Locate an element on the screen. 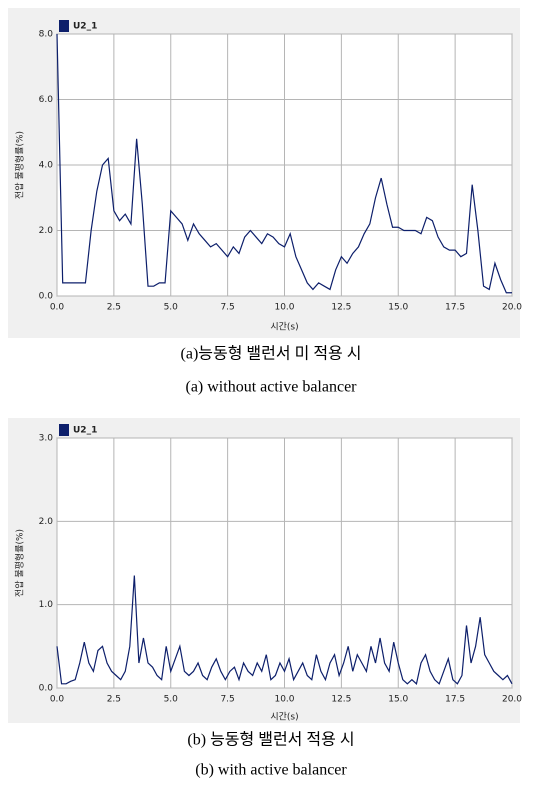  caption: (a)능동형 밸런서 미 적용 시 is located at coordinates (271, 354).